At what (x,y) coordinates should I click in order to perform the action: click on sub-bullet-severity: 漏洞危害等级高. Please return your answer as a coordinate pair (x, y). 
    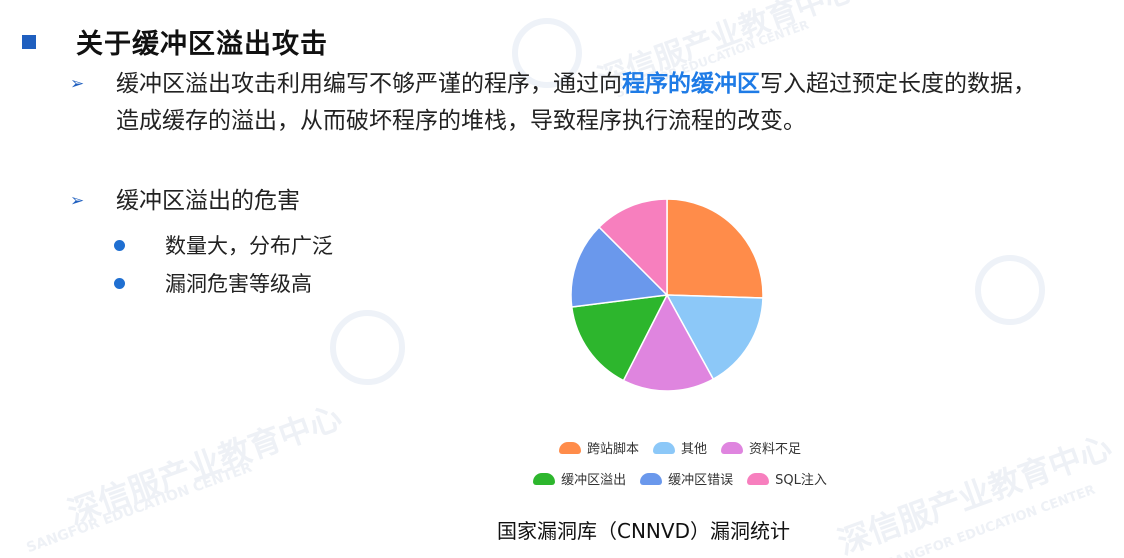
    Looking at the image, I should click on (213, 283).